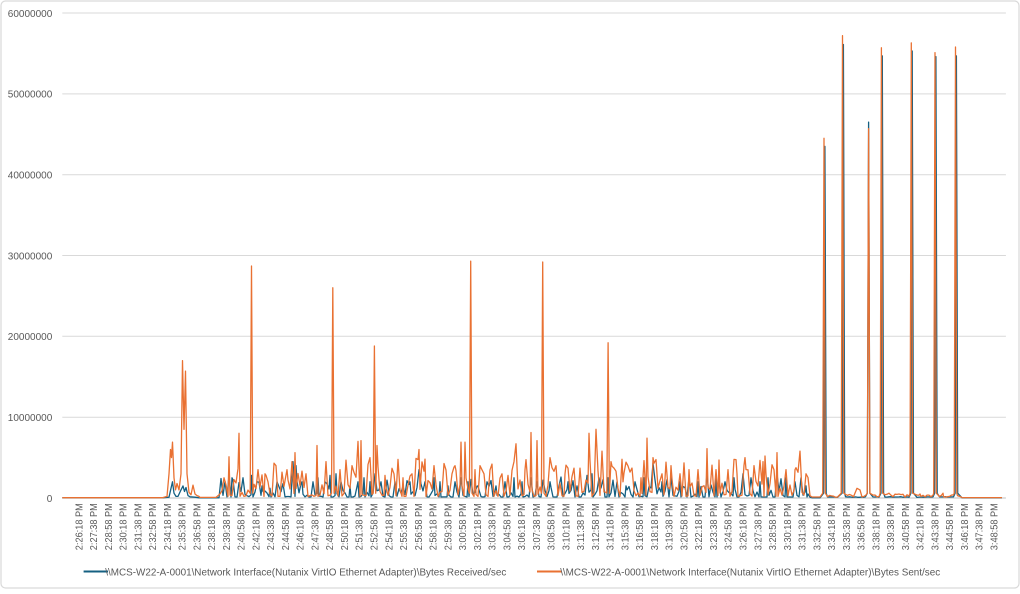 The height and width of the screenshot is (594, 1020). I want to click on svg-text: 3:34:18 PM, so click(832, 526).